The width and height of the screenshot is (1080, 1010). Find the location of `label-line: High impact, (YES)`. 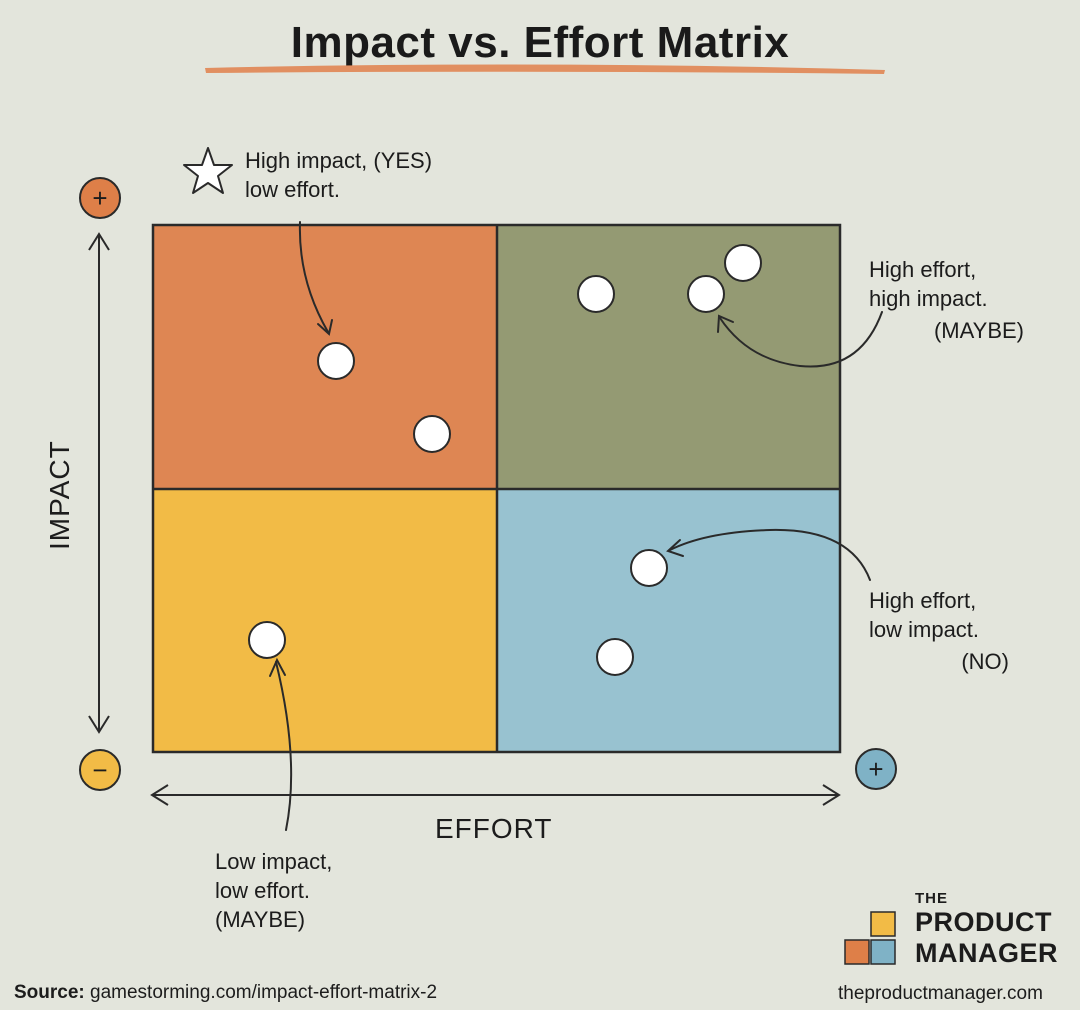

label-line: High impact, (YES) is located at coordinates (339, 160).